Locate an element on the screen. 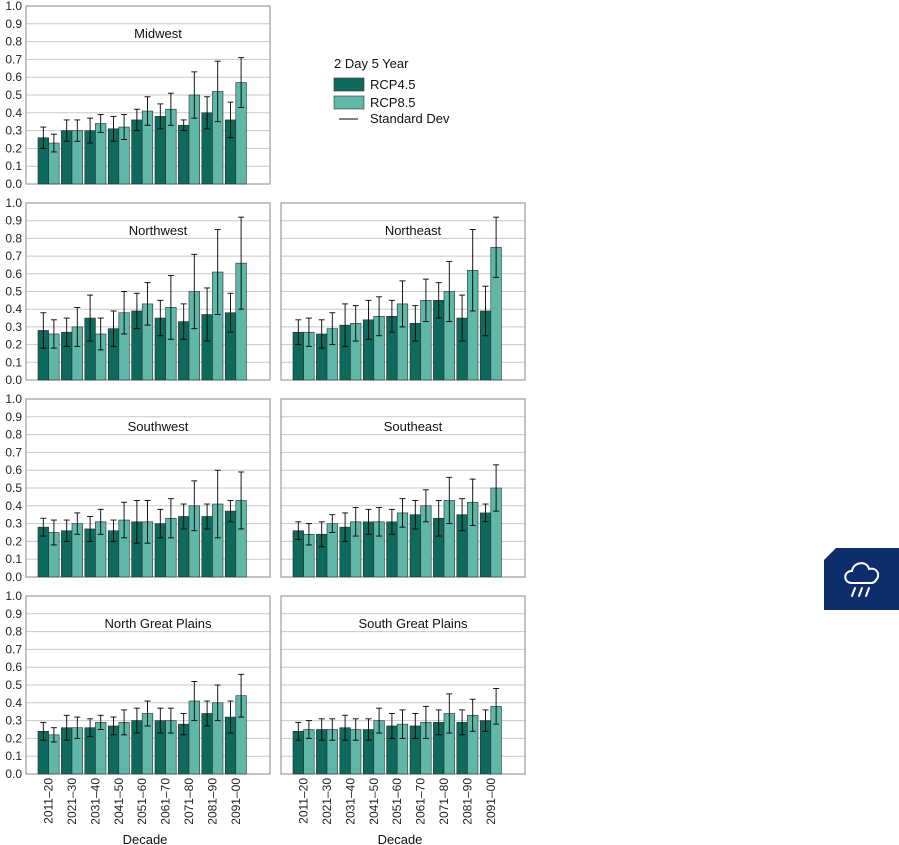 This screenshot has height=845, width=899. panel-title: South Great Plains is located at coordinates (413, 623).